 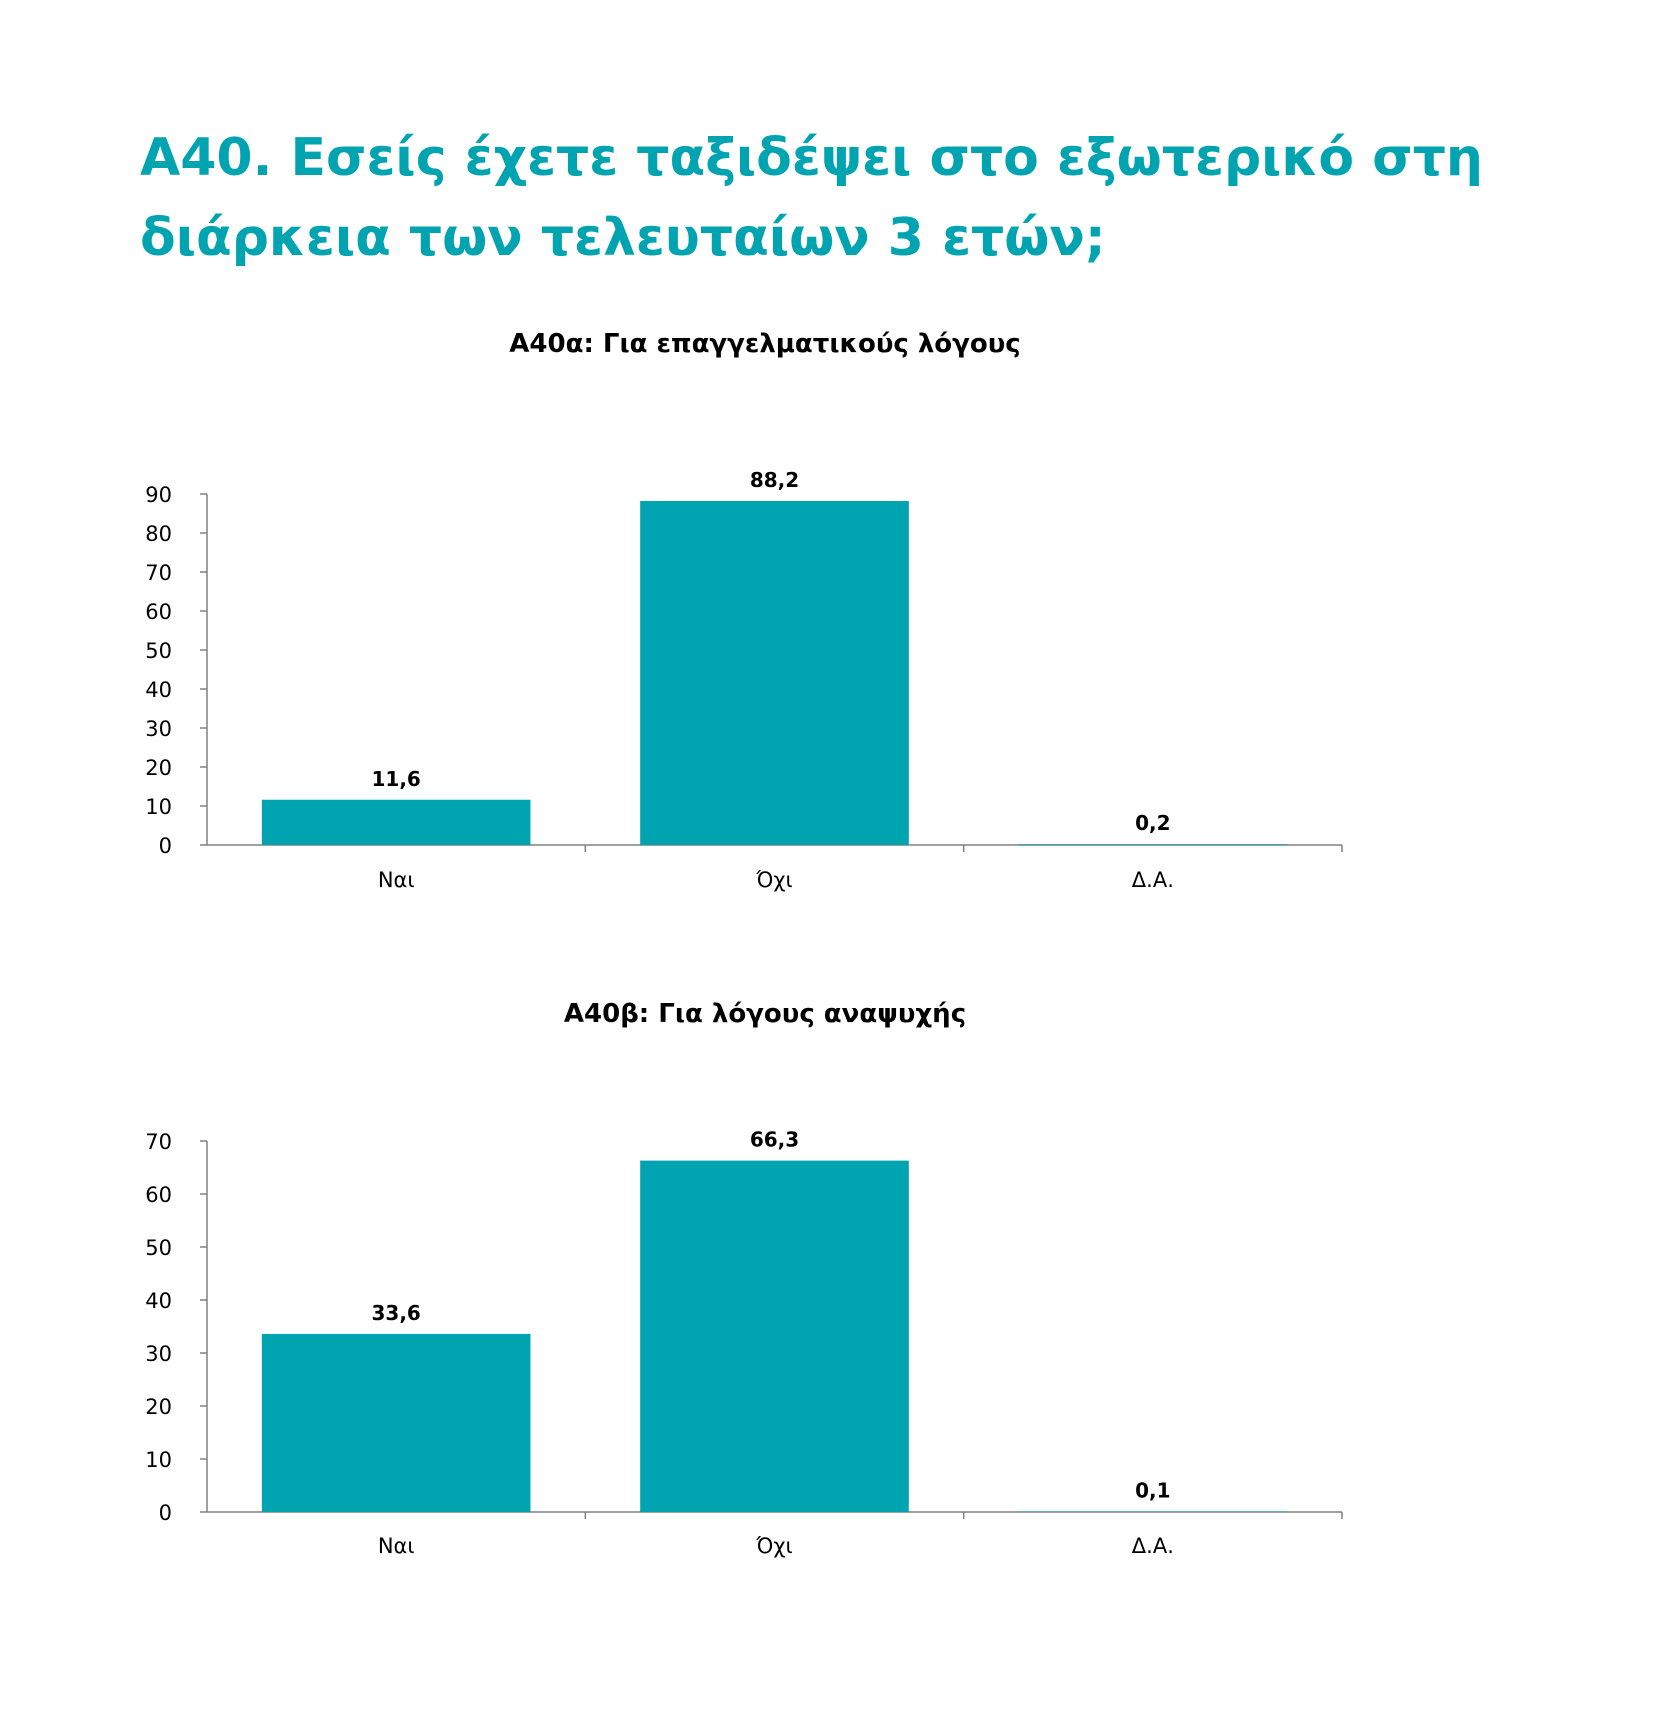 I want to click on data-label: 33,6, so click(x=395, y=1313).